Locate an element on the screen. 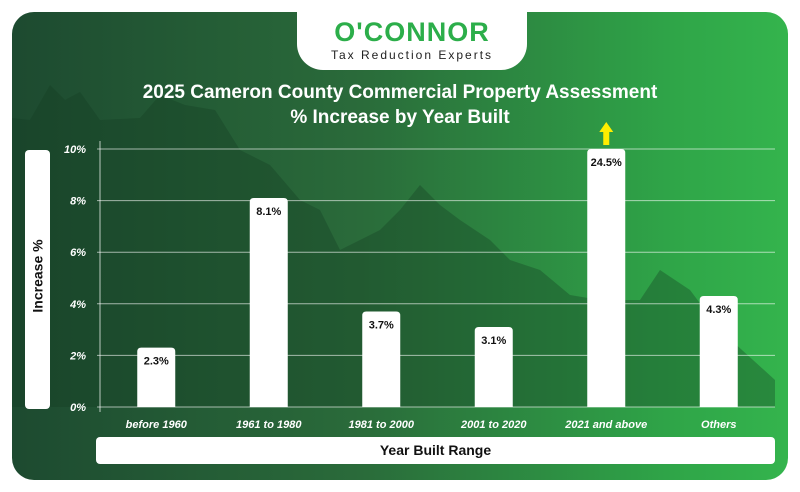  data-label: 8.1% is located at coordinates (268, 212).